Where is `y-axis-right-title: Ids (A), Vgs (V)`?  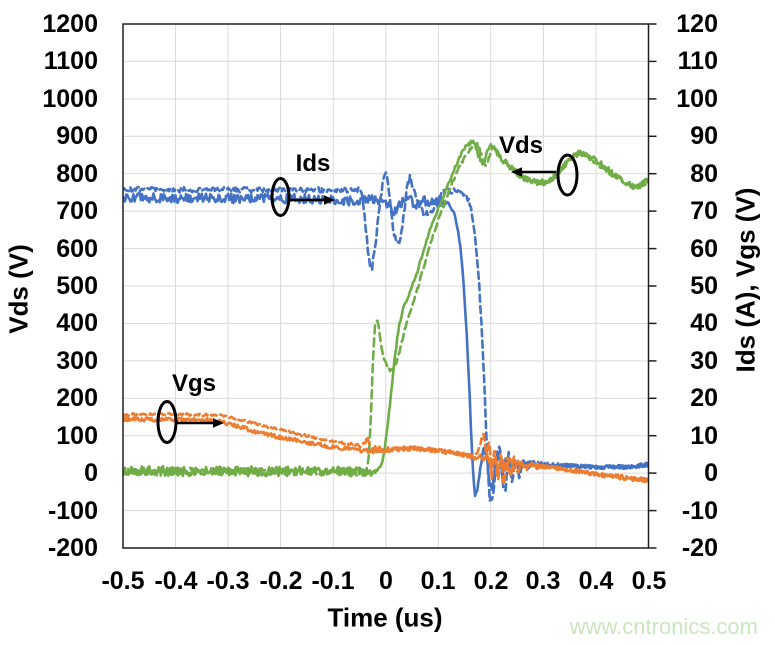
y-axis-right-title: Ids (A), Vgs (V) is located at coordinates (745, 280).